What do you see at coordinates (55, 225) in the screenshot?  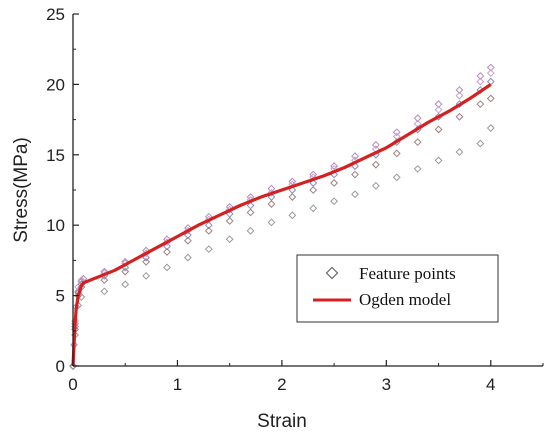 I see `y-tick-label: 10` at bounding box center [55, 225].